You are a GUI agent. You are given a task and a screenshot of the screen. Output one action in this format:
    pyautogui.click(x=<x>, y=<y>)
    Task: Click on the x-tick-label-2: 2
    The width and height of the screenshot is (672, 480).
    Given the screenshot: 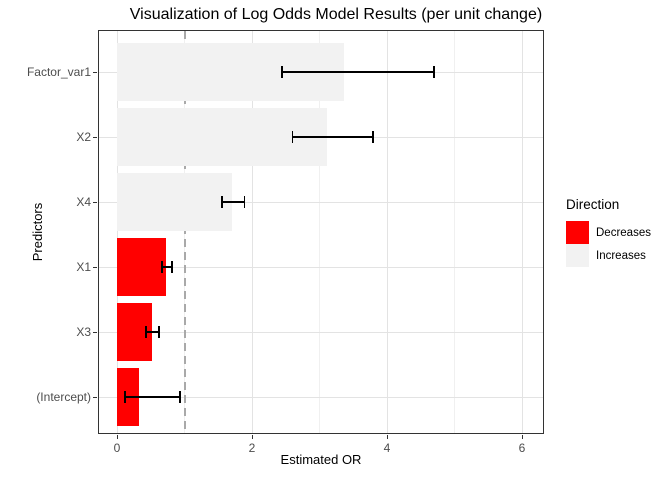 What is the action you would take?
    pyautogui.click(x=252, y=448)
    